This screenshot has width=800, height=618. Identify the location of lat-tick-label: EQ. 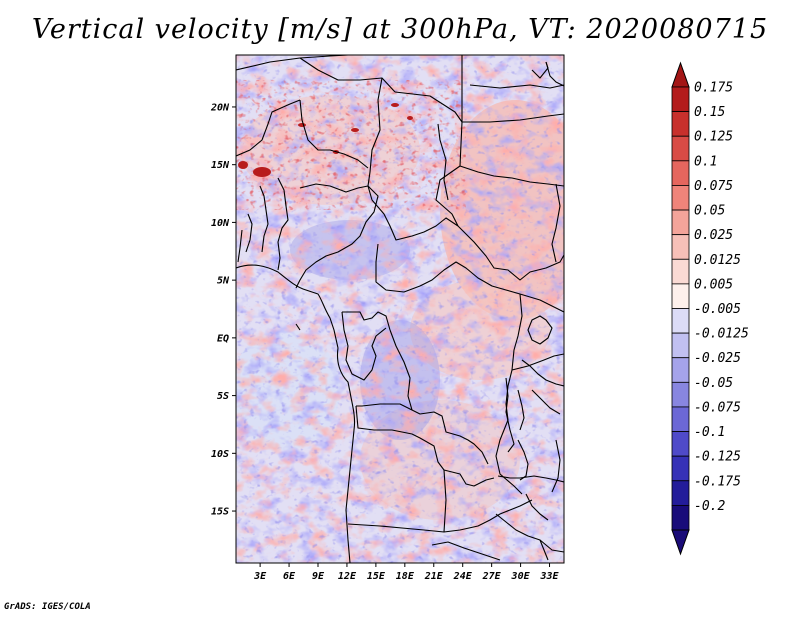
(223, 338).